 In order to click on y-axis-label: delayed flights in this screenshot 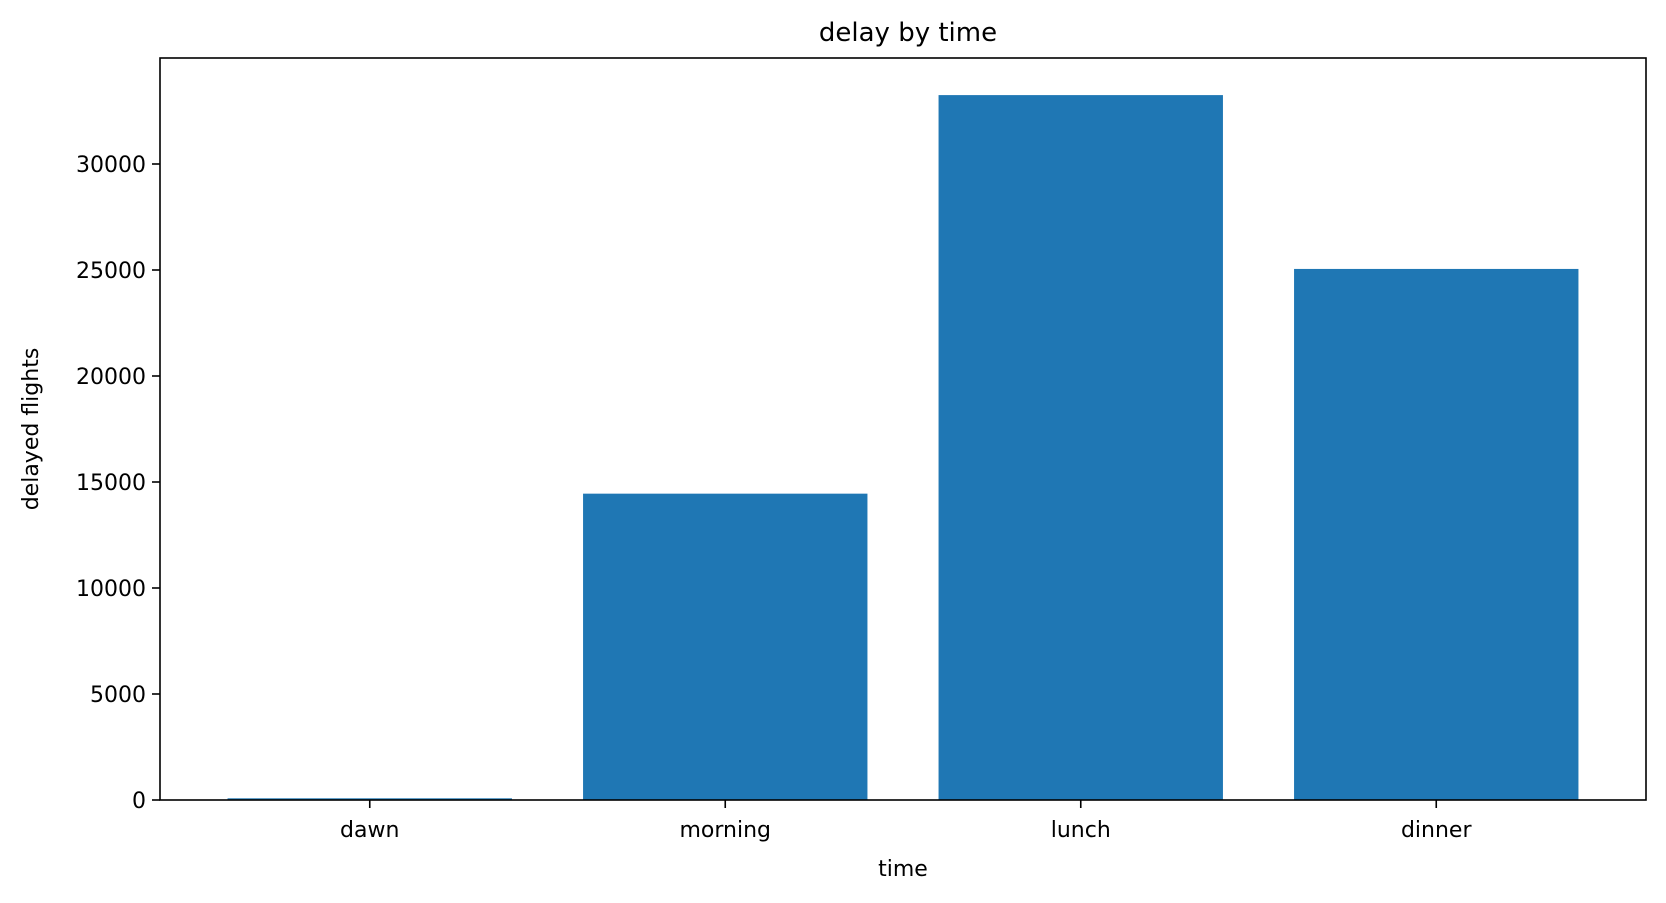, I will do `click(31, 429)`.